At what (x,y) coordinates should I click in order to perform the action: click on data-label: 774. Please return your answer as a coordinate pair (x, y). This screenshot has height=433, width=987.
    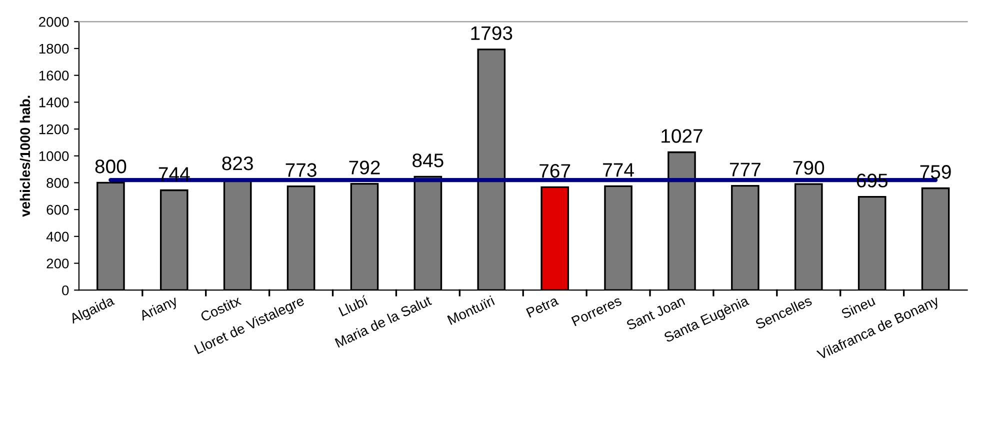
    Looking at the image, I should click on (618, 170).